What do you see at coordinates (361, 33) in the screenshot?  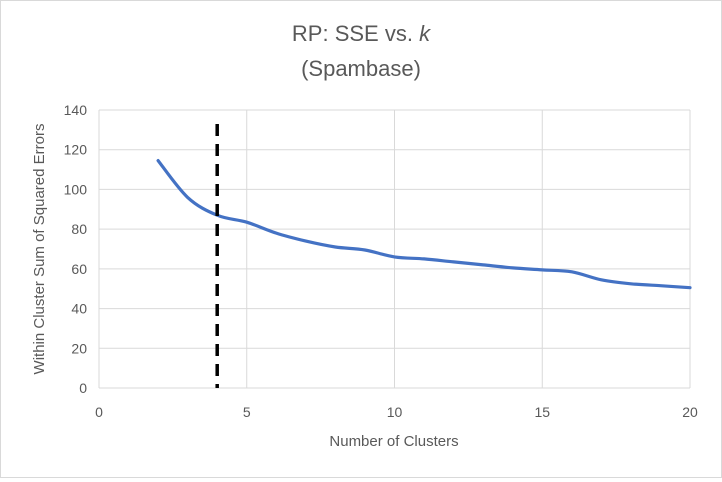 I see `chart-title: RP: SSE vs. k` at bounding box center [361, 33].